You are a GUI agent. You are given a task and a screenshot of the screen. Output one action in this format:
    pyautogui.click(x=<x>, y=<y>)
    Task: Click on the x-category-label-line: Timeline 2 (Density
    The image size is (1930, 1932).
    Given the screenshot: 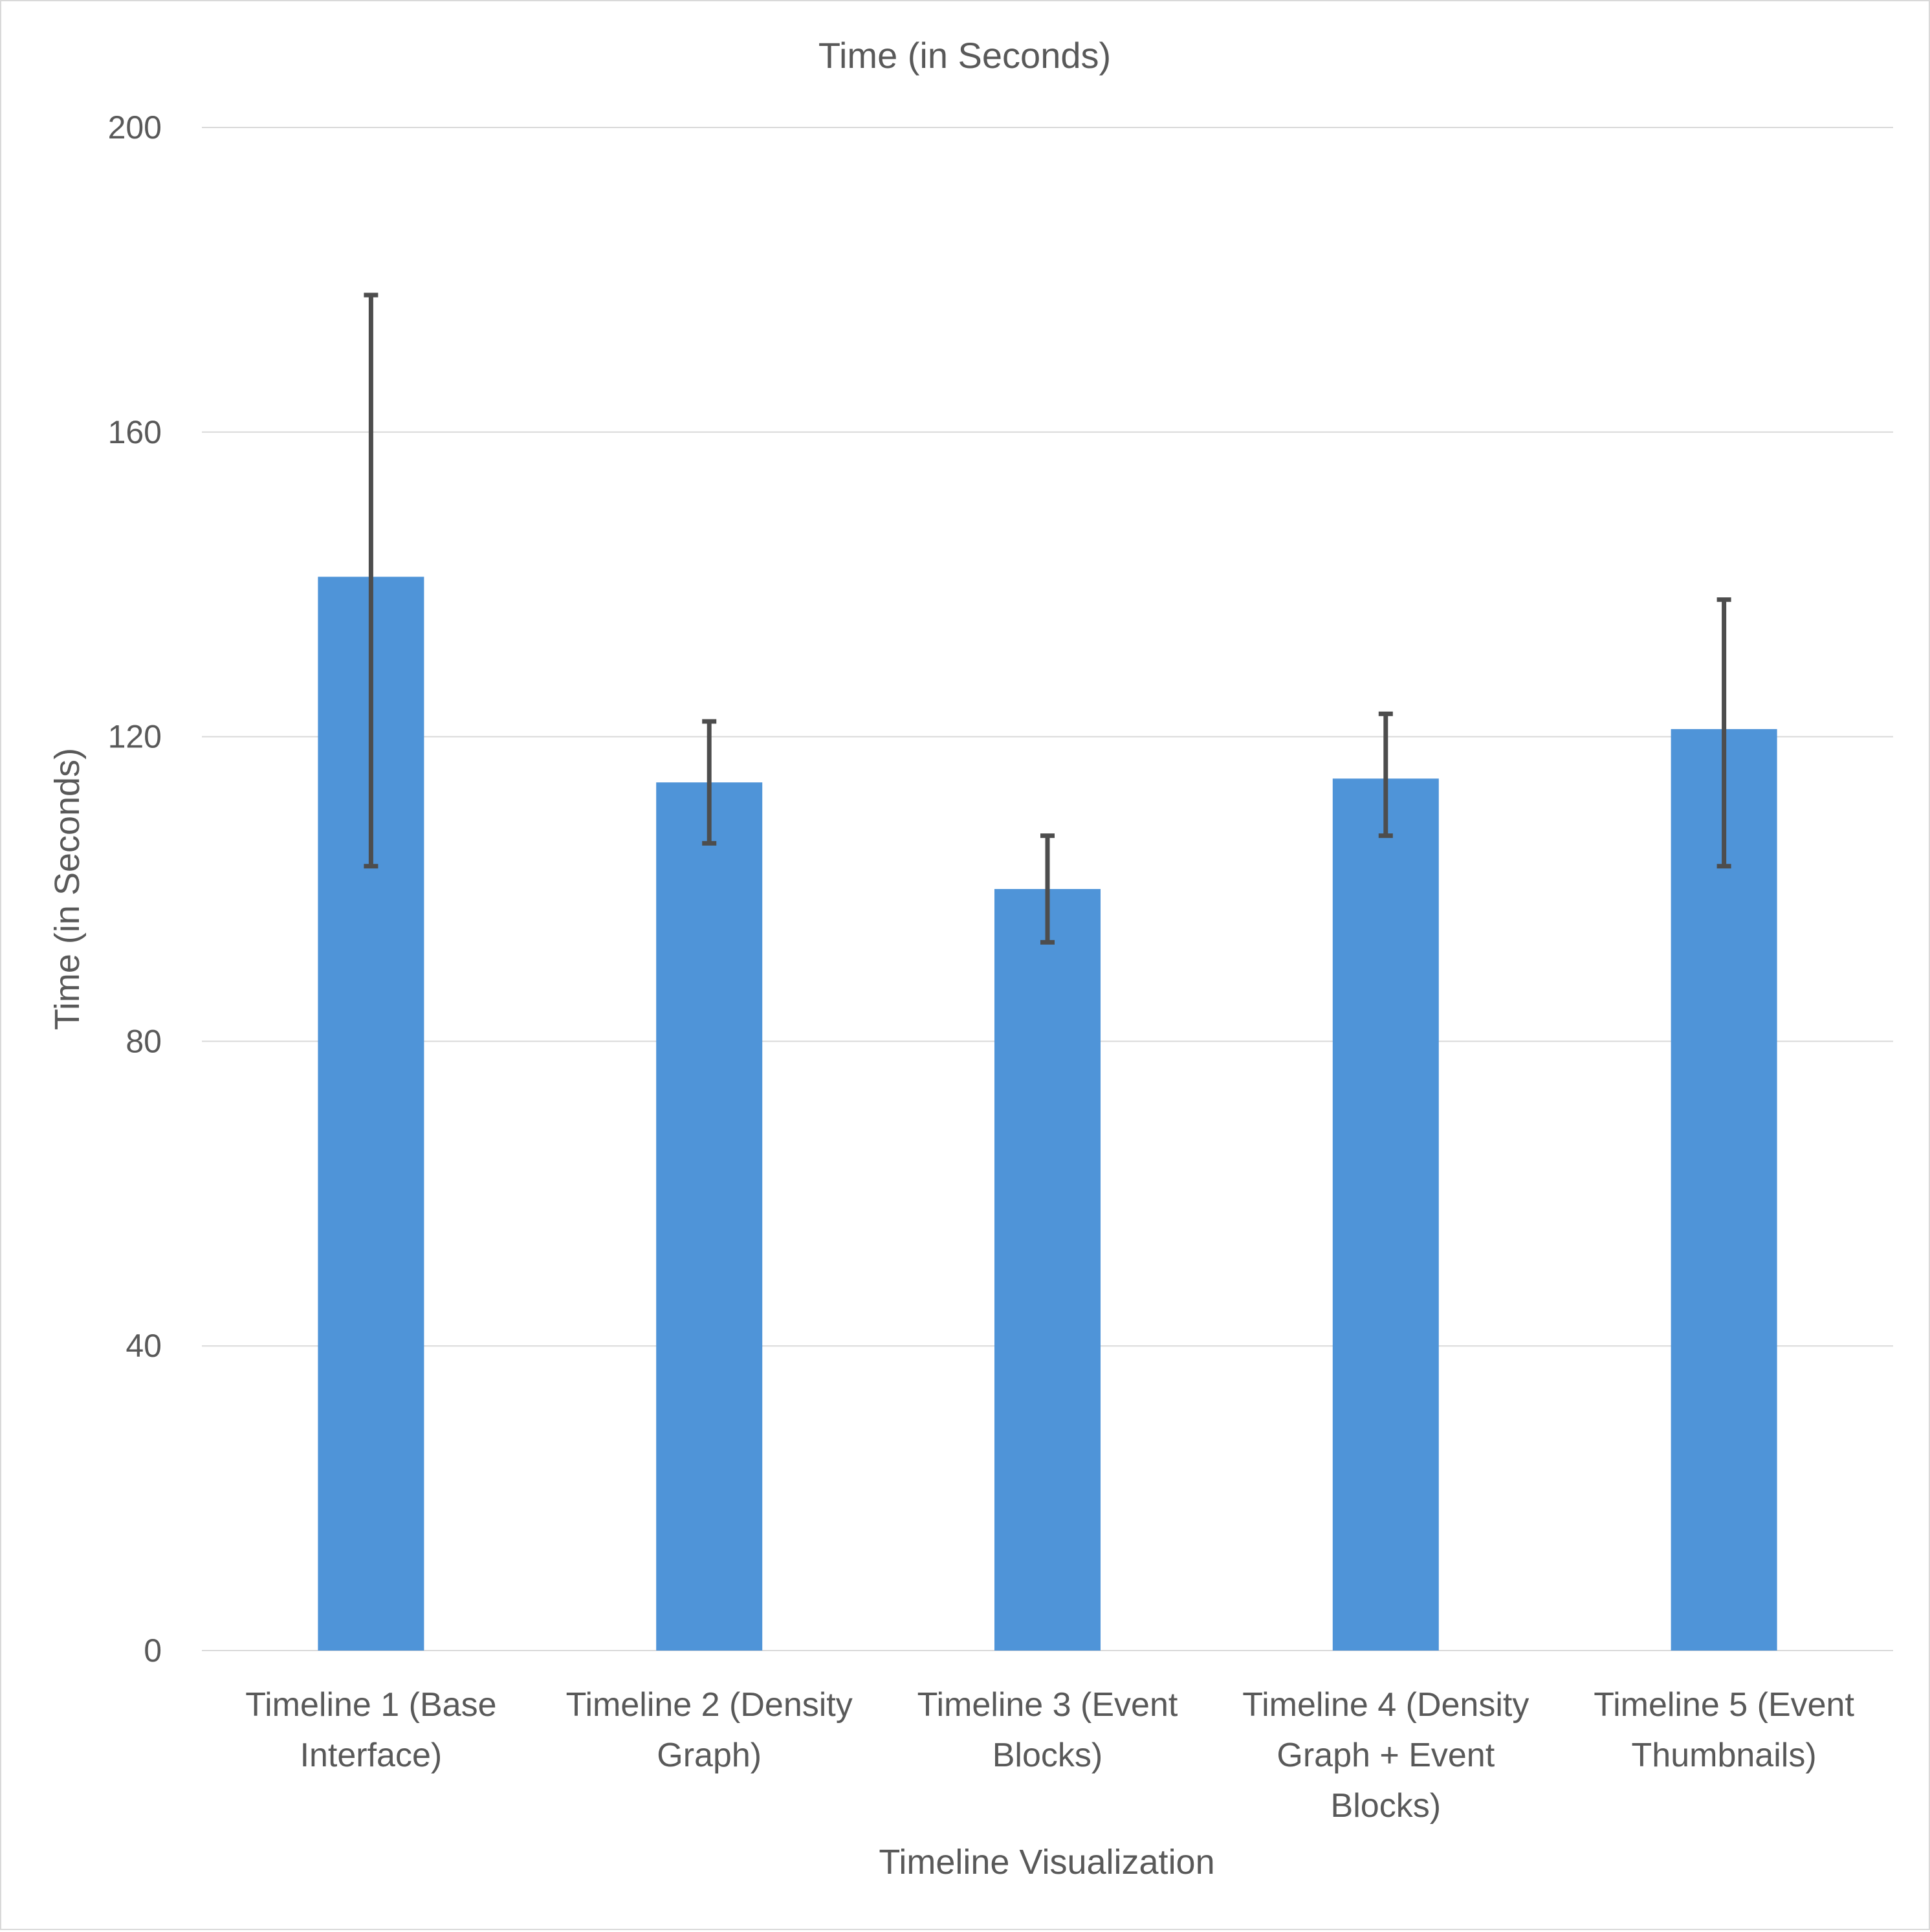 What is the action you would take?
    pyautogui.click(x=709, y=1705)
    